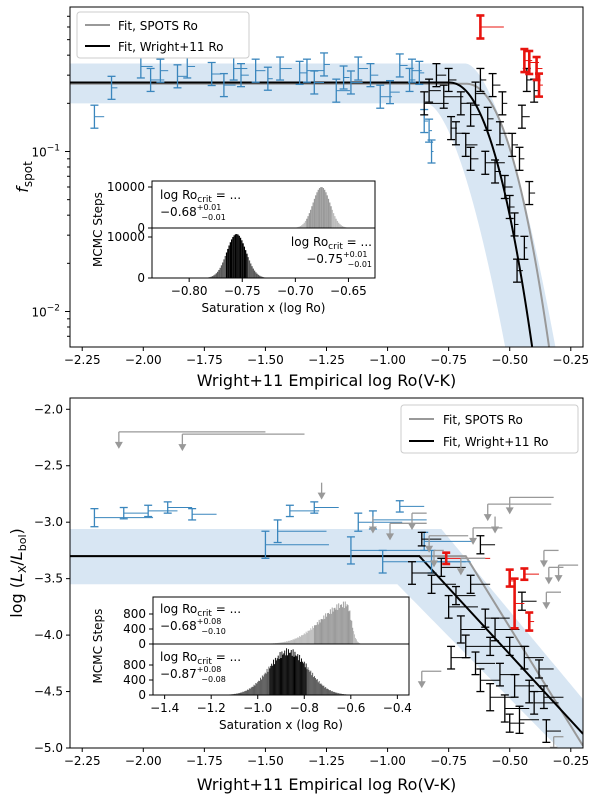 This screenshot has height=801, width=598. What do you see at coordinates (264, 308) in the screenshot?
I see `inset-x-label: Saturation x (log Ro)` at bounding box center [264, 308].